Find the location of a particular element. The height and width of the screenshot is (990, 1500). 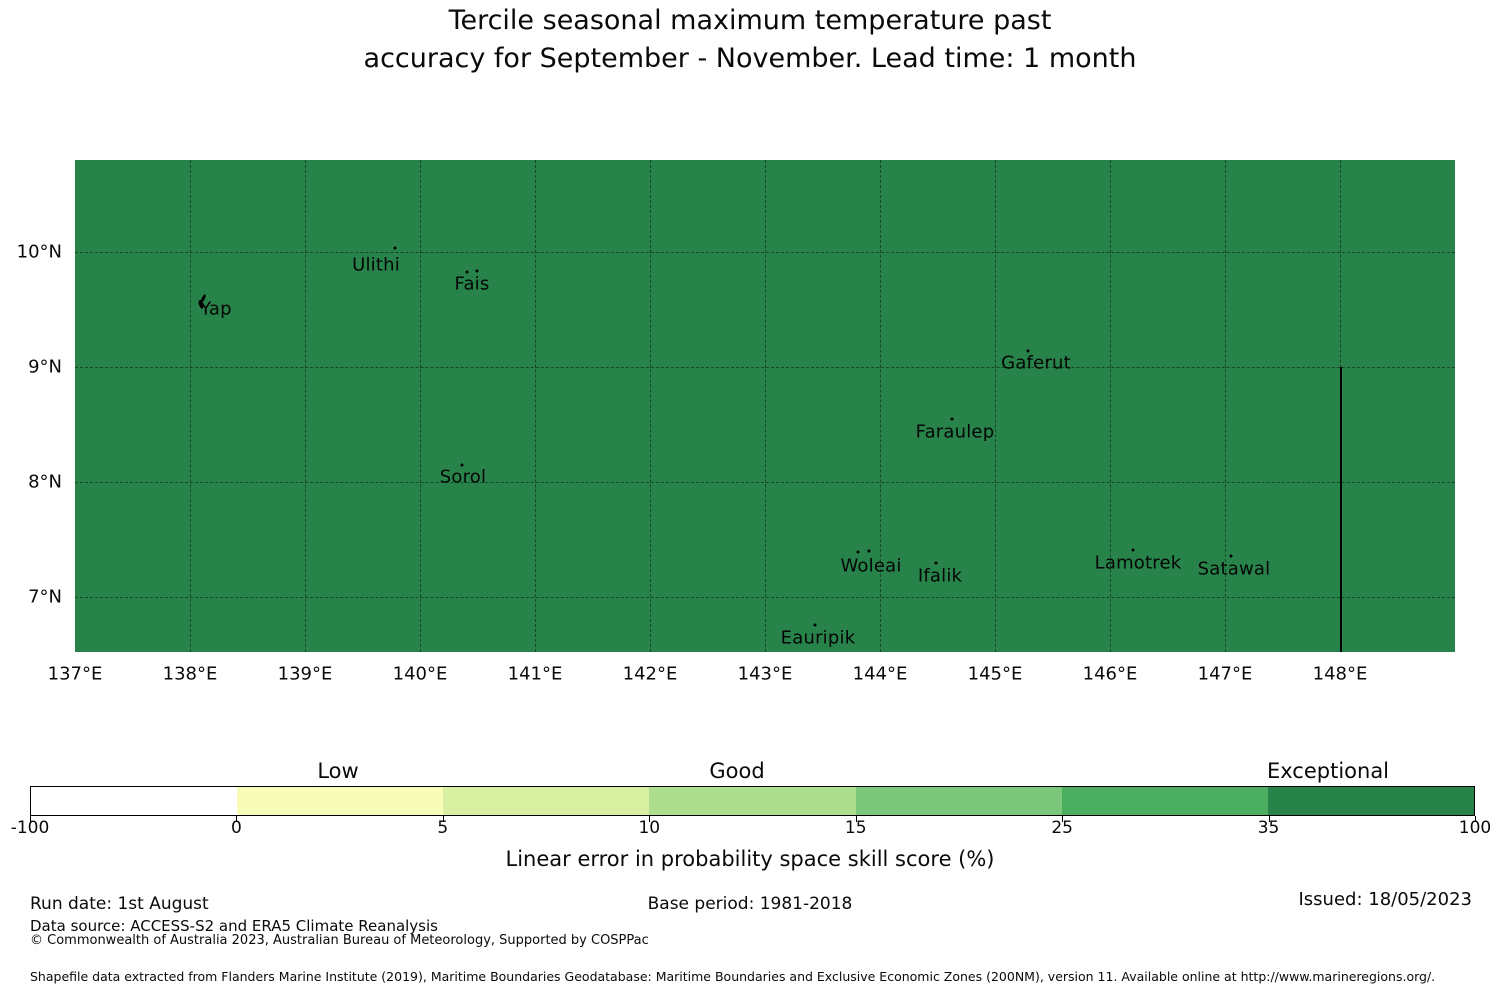

lat-tick-label: 8°N is located at coordinates (45, 482).